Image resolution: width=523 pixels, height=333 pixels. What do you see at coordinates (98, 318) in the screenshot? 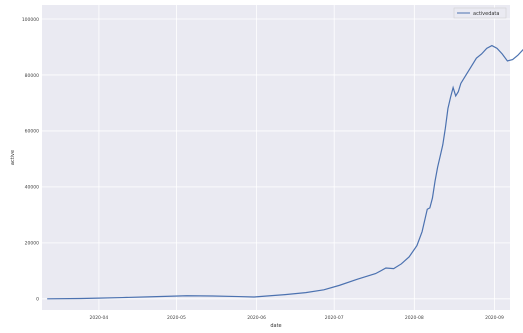
I see `x-tick-label: 2020-04` at bounding box center [98, 318].